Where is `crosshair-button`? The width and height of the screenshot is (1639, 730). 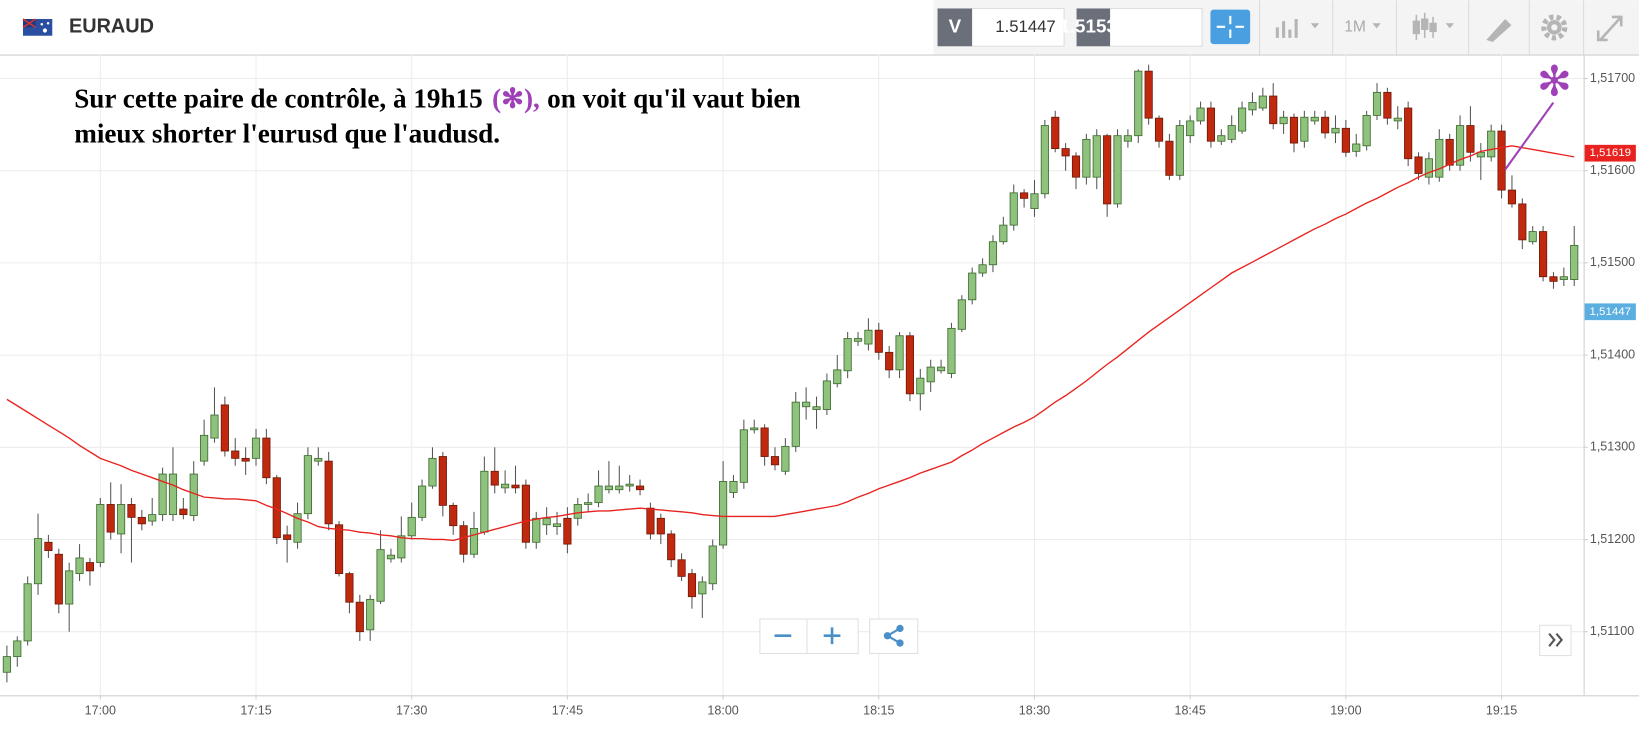 crosshair-button is located at coordinates (1230, 27).